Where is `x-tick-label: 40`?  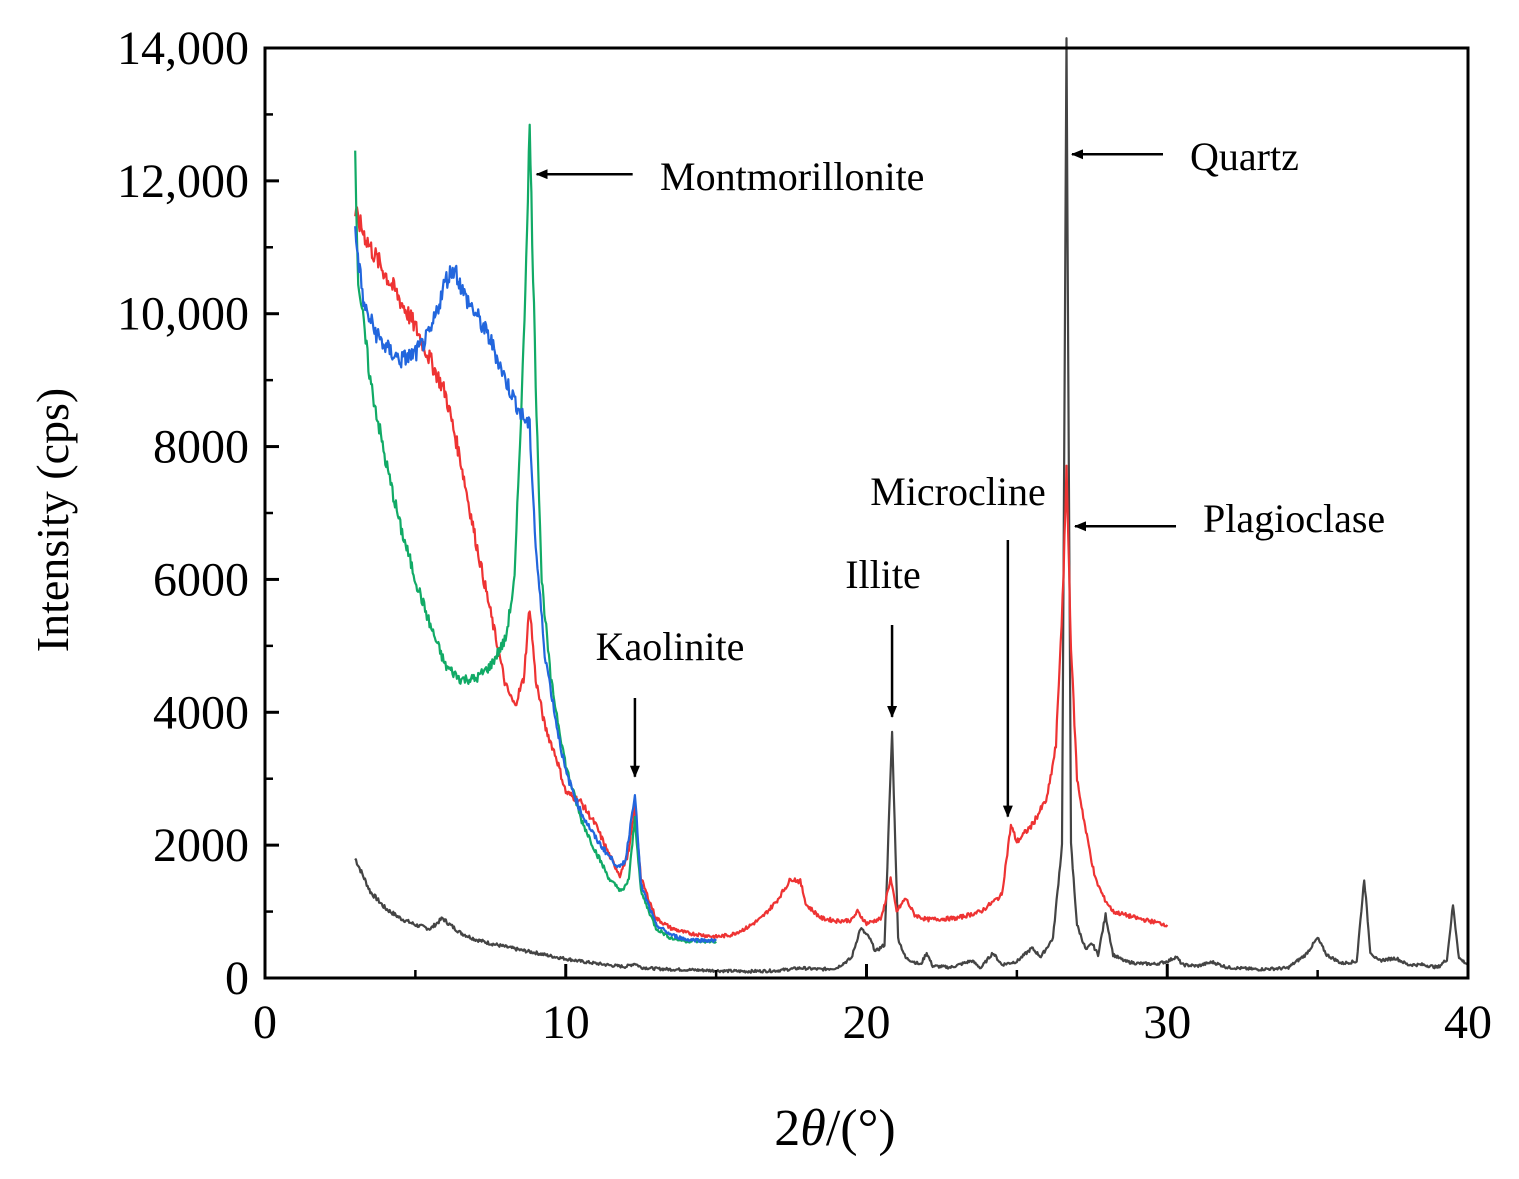 x-tick-label: 40 is located at coordinates (1468, 1022).